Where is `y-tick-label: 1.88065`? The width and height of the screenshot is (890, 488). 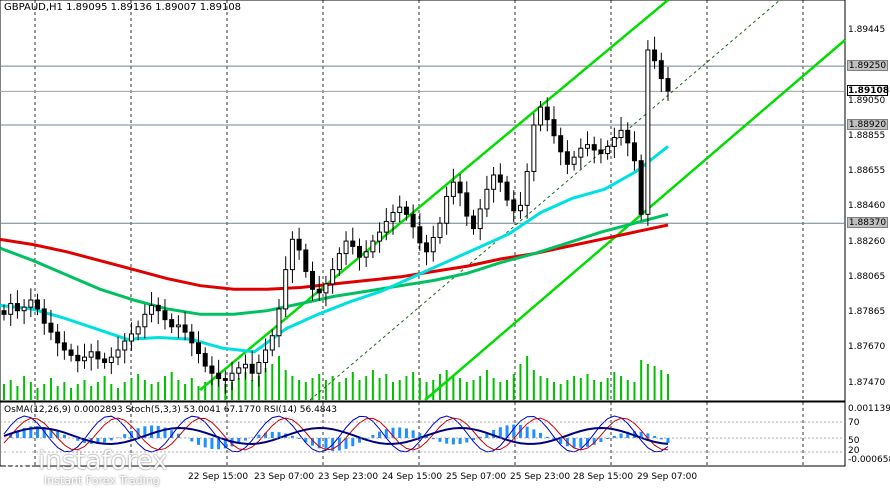
y-tick-label: 1.88065 is located at coordinates (867, 277).